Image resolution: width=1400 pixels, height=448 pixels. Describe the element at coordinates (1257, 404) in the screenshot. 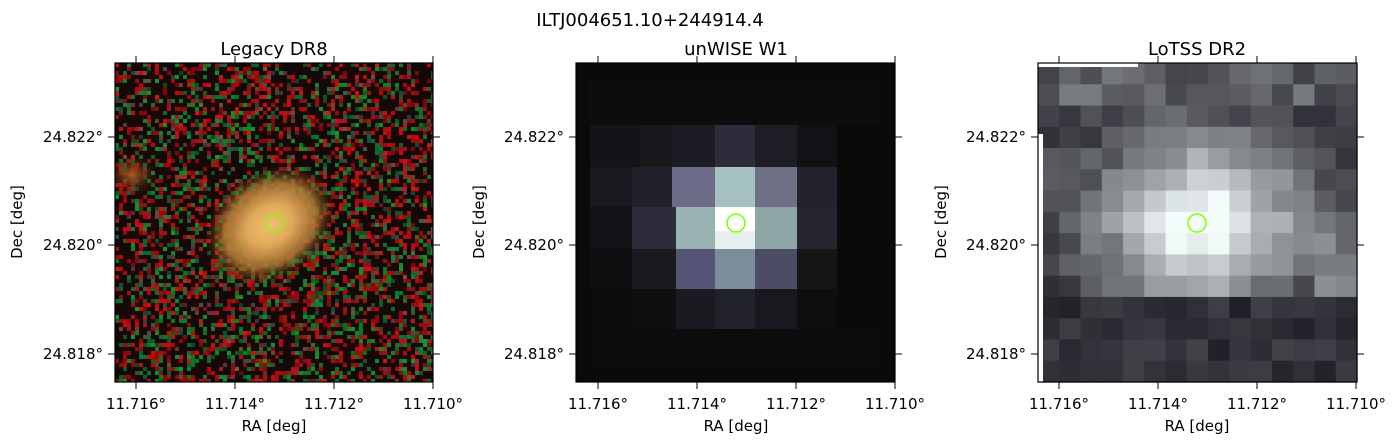

I see `x-tick-label: 11.712°` at that location.